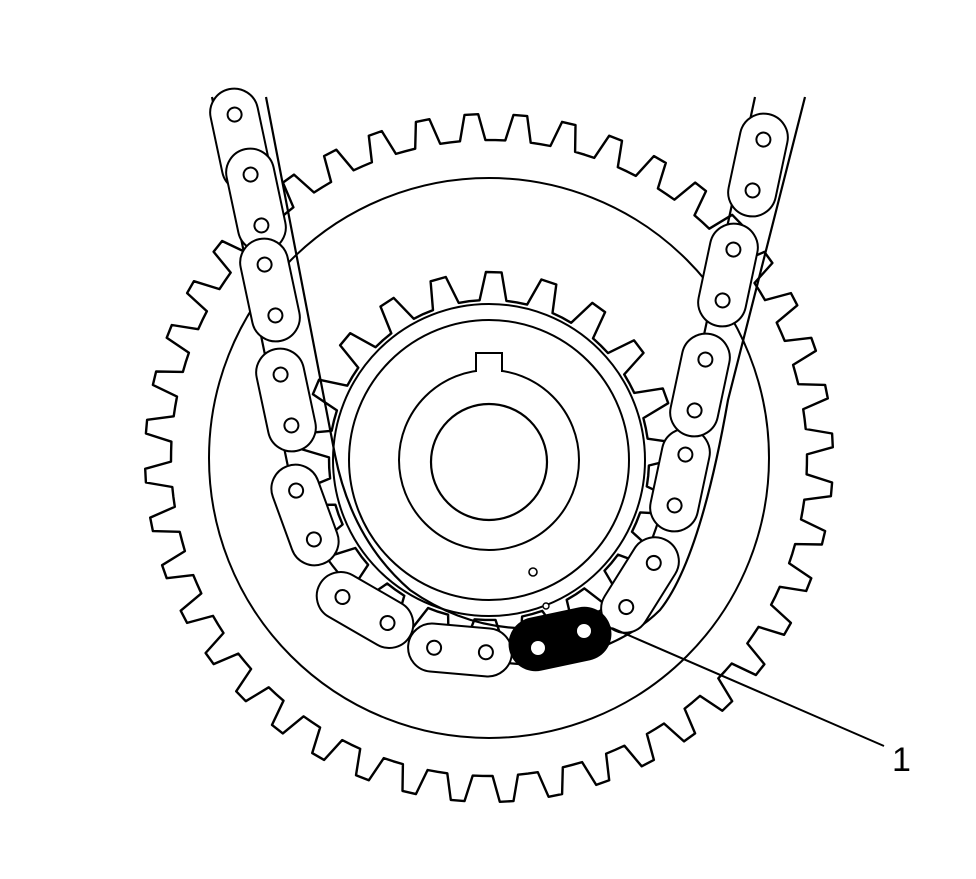 Image resolution: width=976 pixels, height=879 pixels. I want to click on hub-middle-ring, so click(489, 460).